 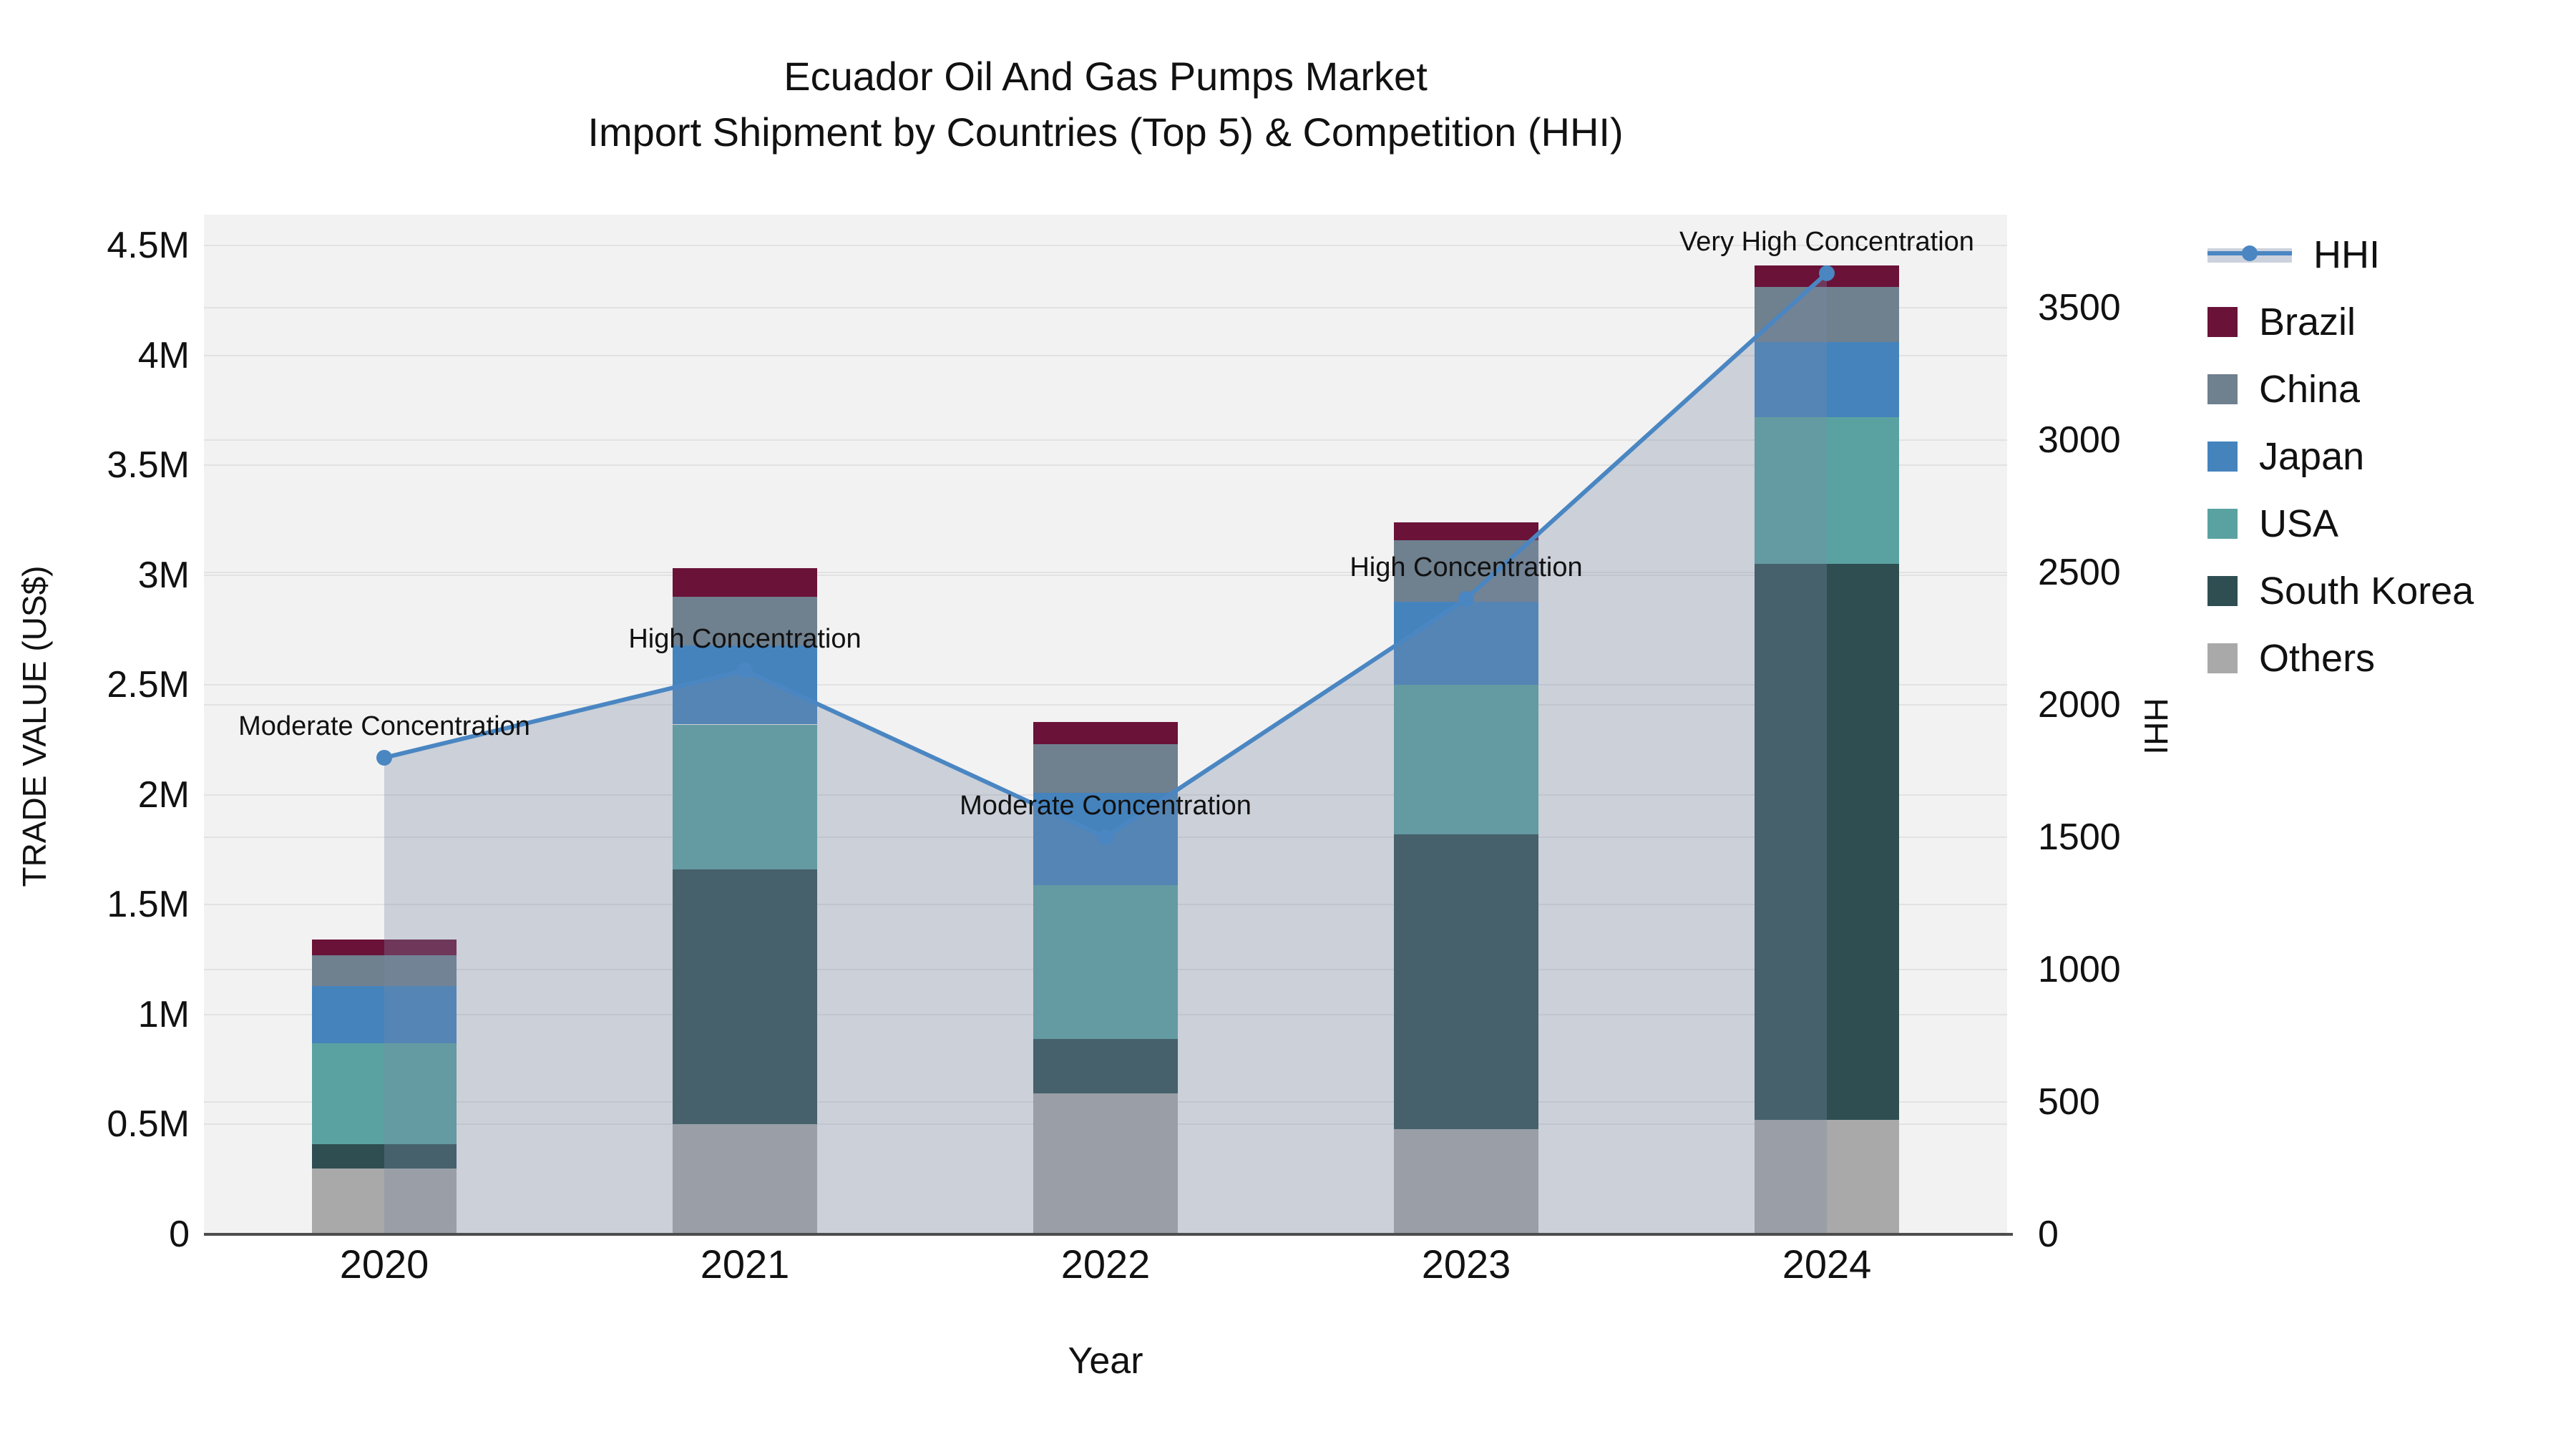 What do you see at coordinates (163, 355) in the screenshot?
I see `y-tick-4M: 4M` at bounding box center [163, 355].